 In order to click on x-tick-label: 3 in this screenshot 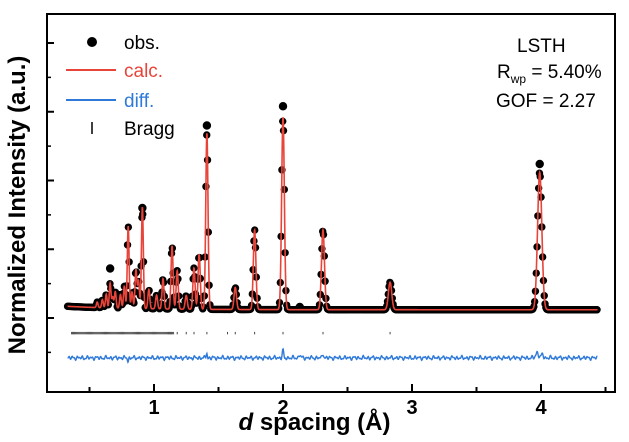, I will do `click(411, 408)`.